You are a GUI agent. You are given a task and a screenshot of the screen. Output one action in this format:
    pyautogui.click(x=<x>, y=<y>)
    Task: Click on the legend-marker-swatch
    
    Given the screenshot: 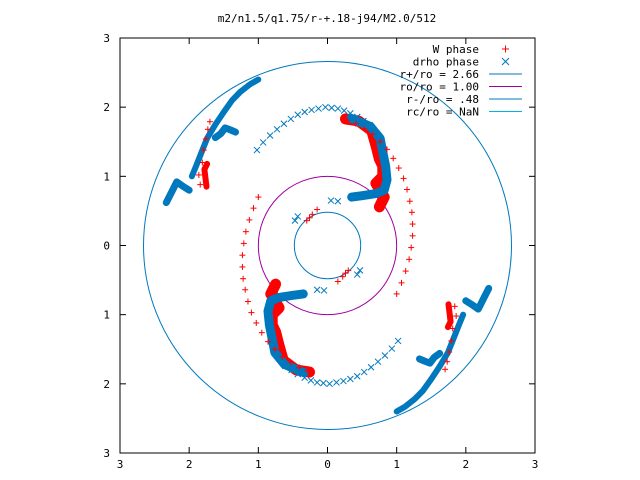 What is the action you would take?
    pyautogui.click(x=505, y=61)
    